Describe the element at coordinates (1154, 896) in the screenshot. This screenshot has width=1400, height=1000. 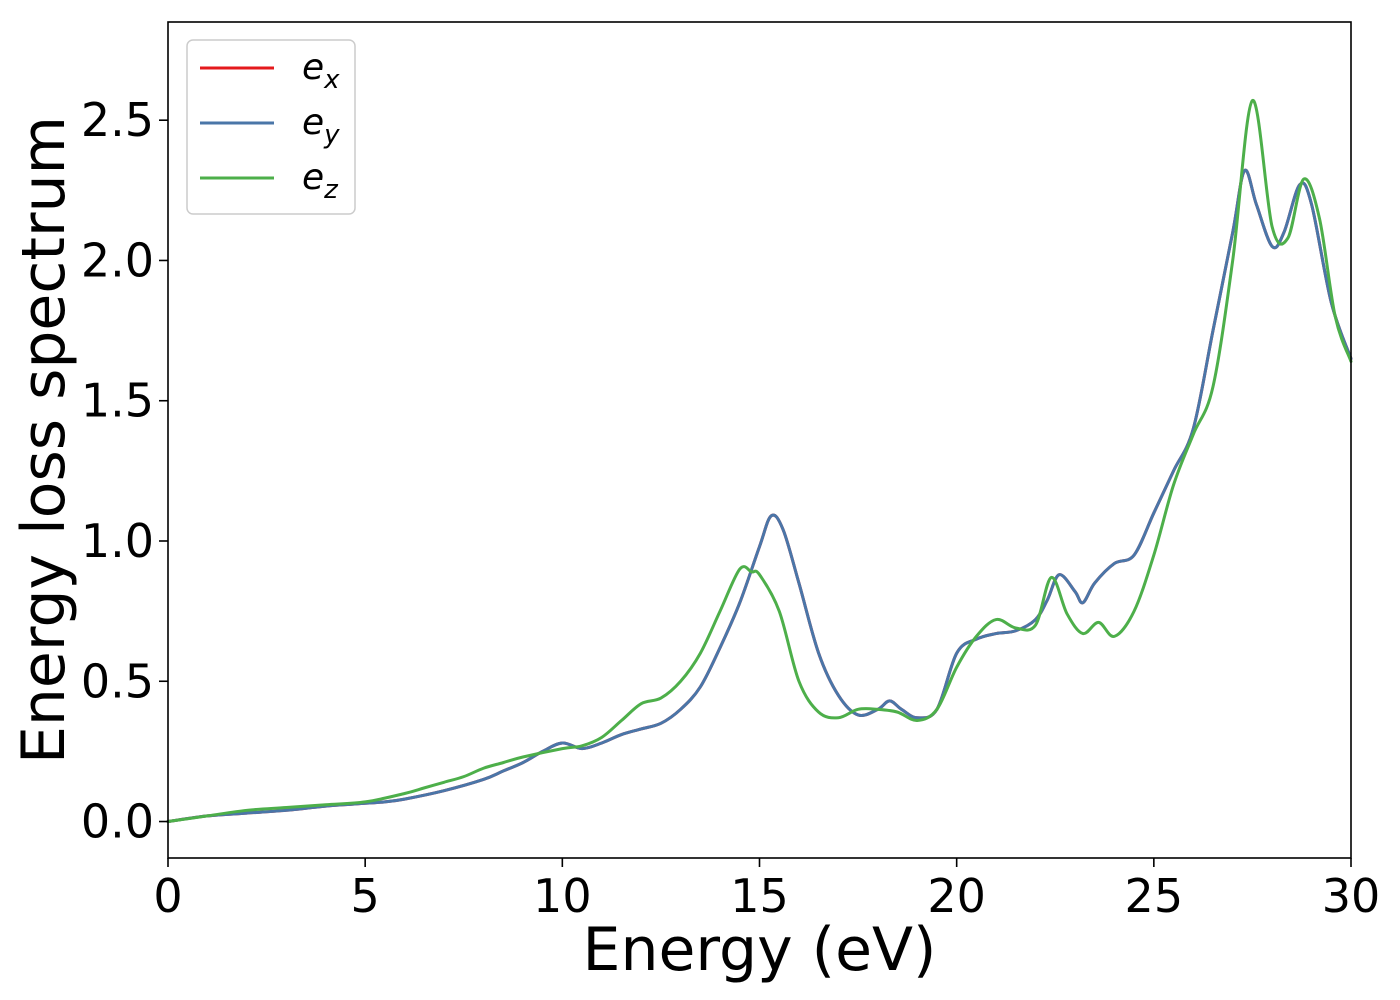
I see `x-tick-label: 25` at that location.